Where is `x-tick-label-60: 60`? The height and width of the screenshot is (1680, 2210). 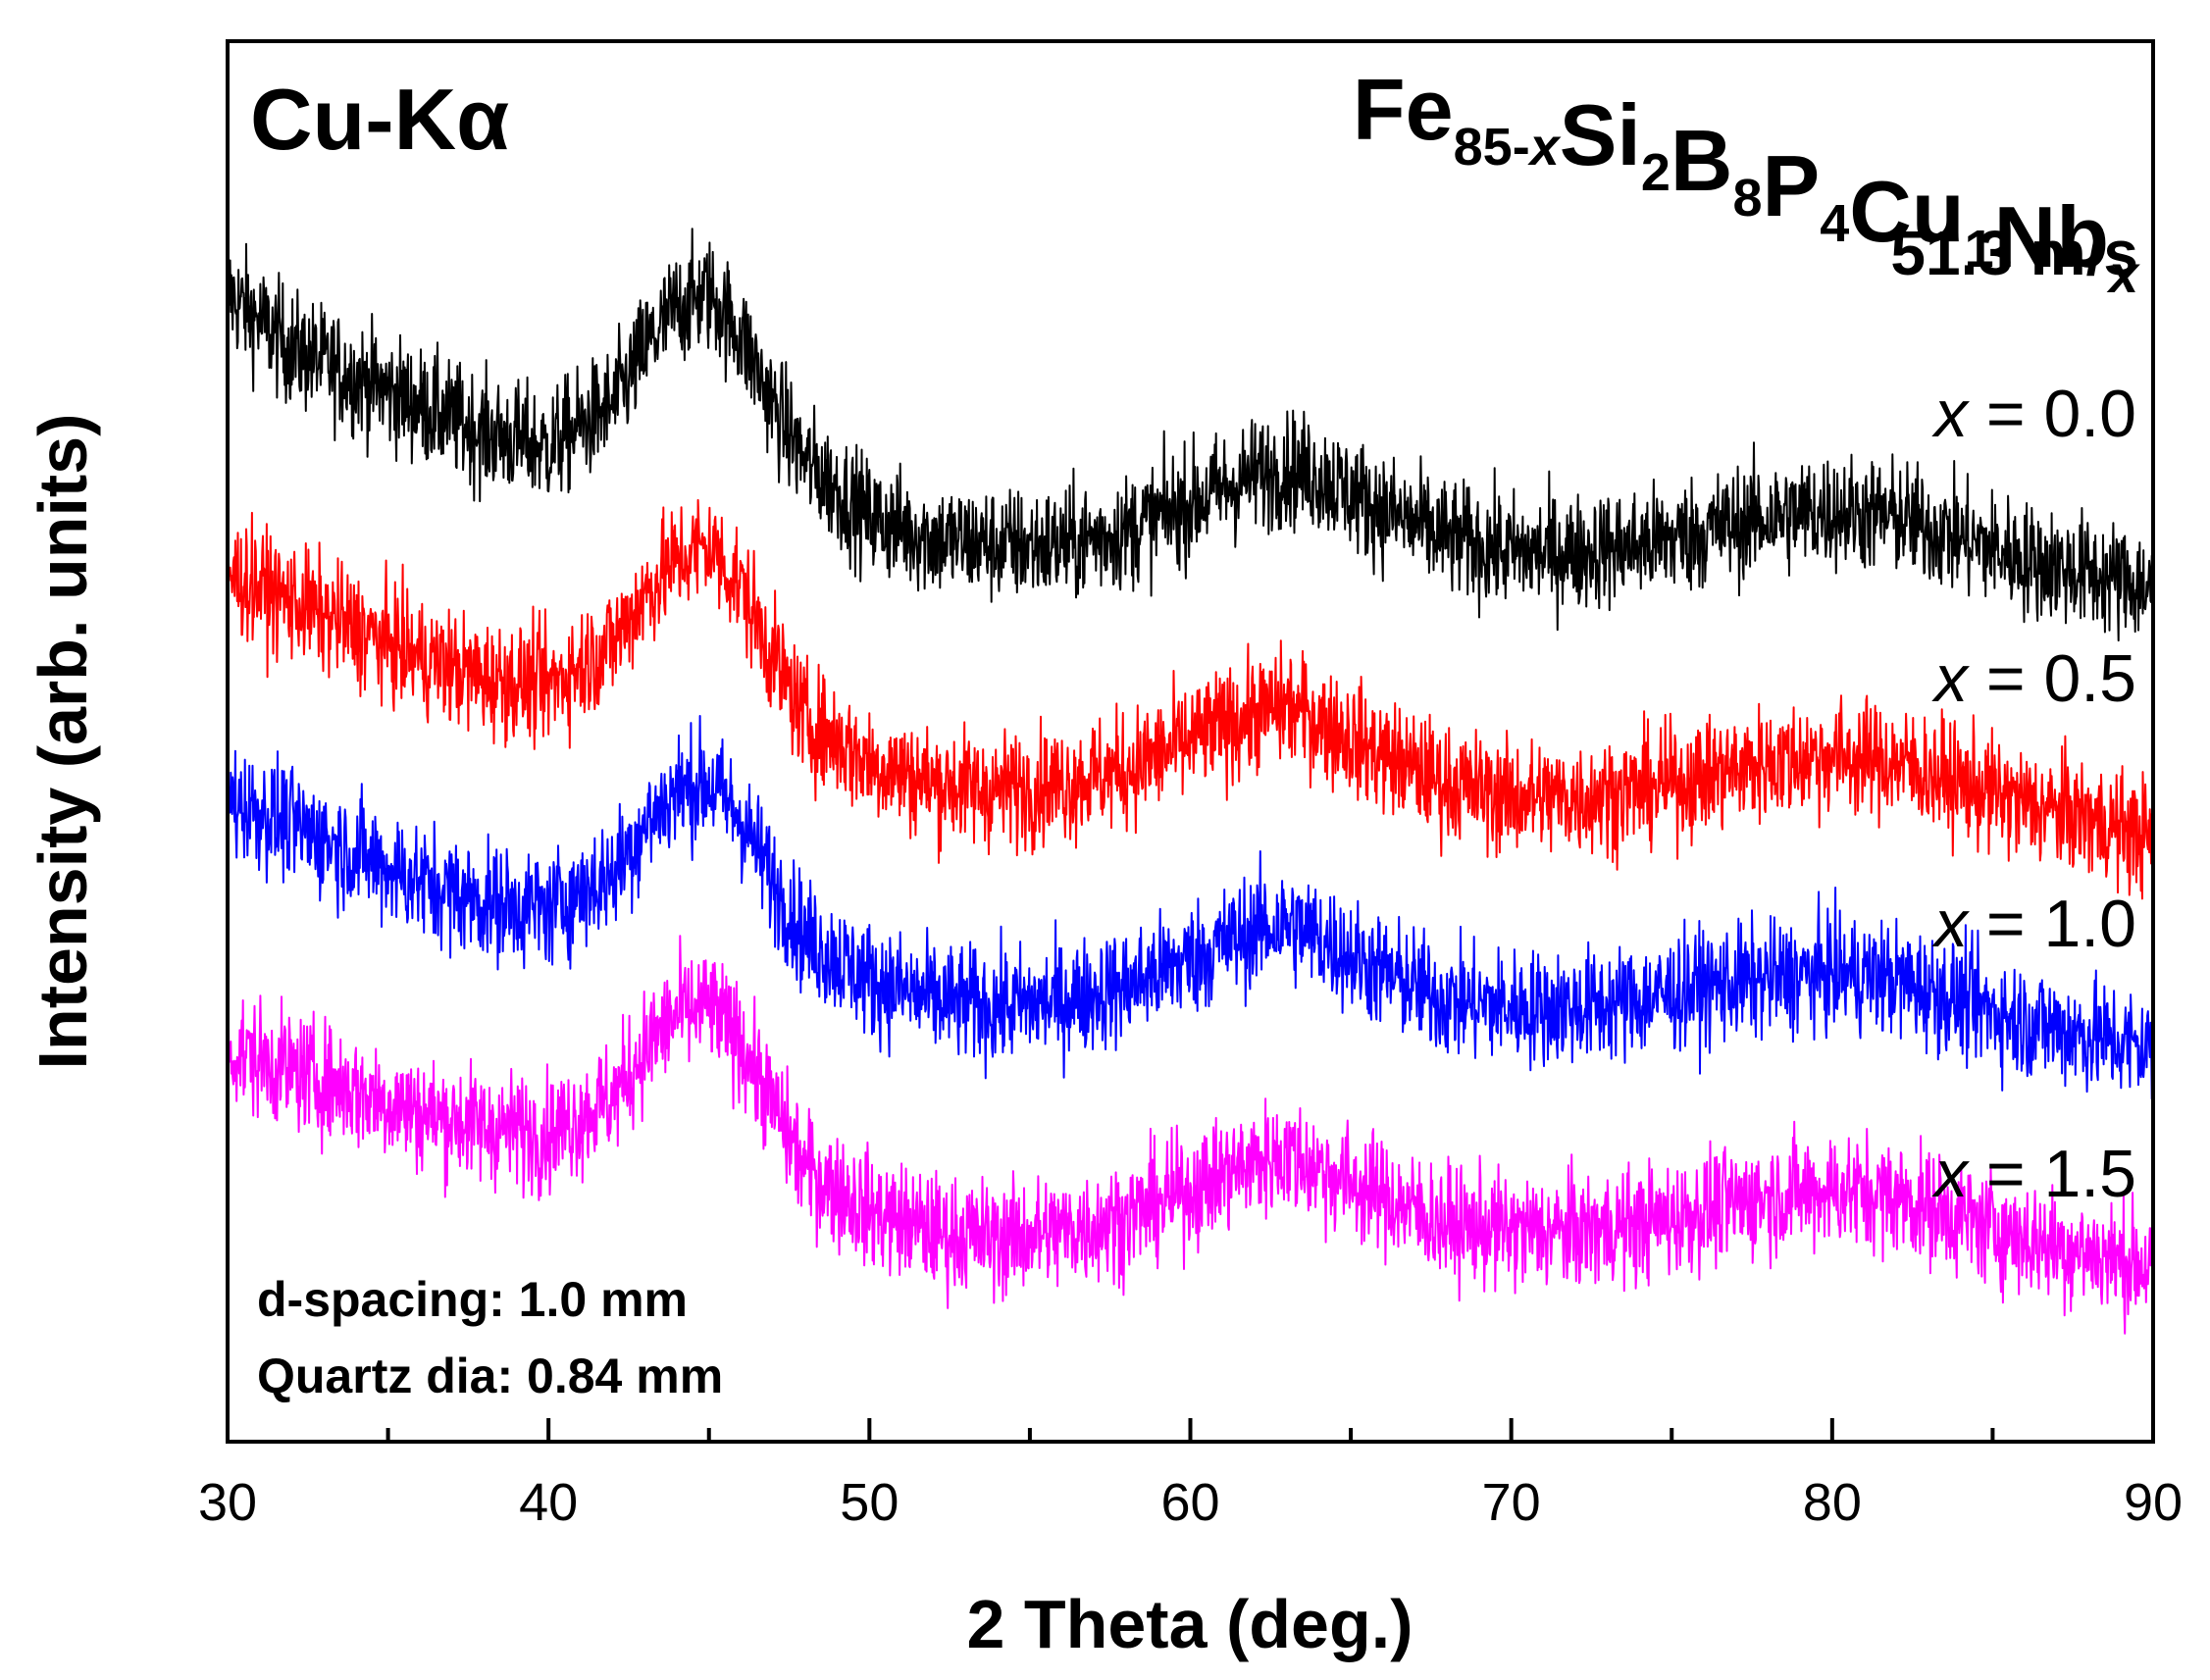 x-tick-label-60: 60 is located at coordinates (1189, 1502).